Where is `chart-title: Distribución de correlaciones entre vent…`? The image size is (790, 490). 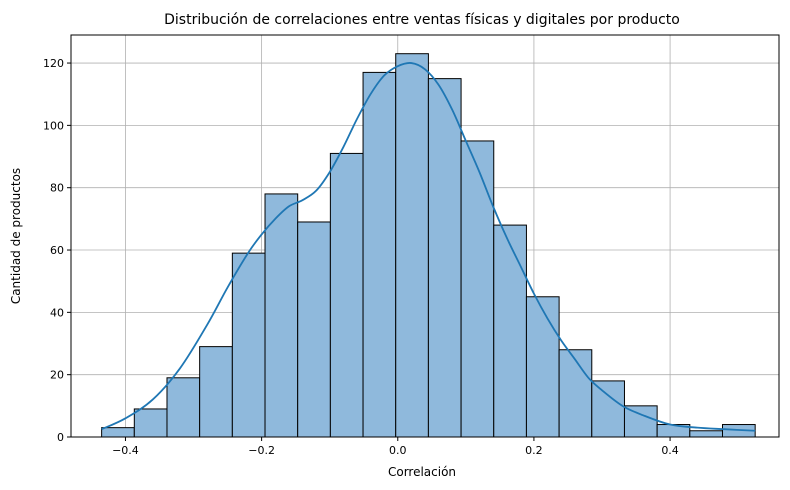 chart-title: Distribución de correlaciones entre vent… is located at coordinates (422, 20).